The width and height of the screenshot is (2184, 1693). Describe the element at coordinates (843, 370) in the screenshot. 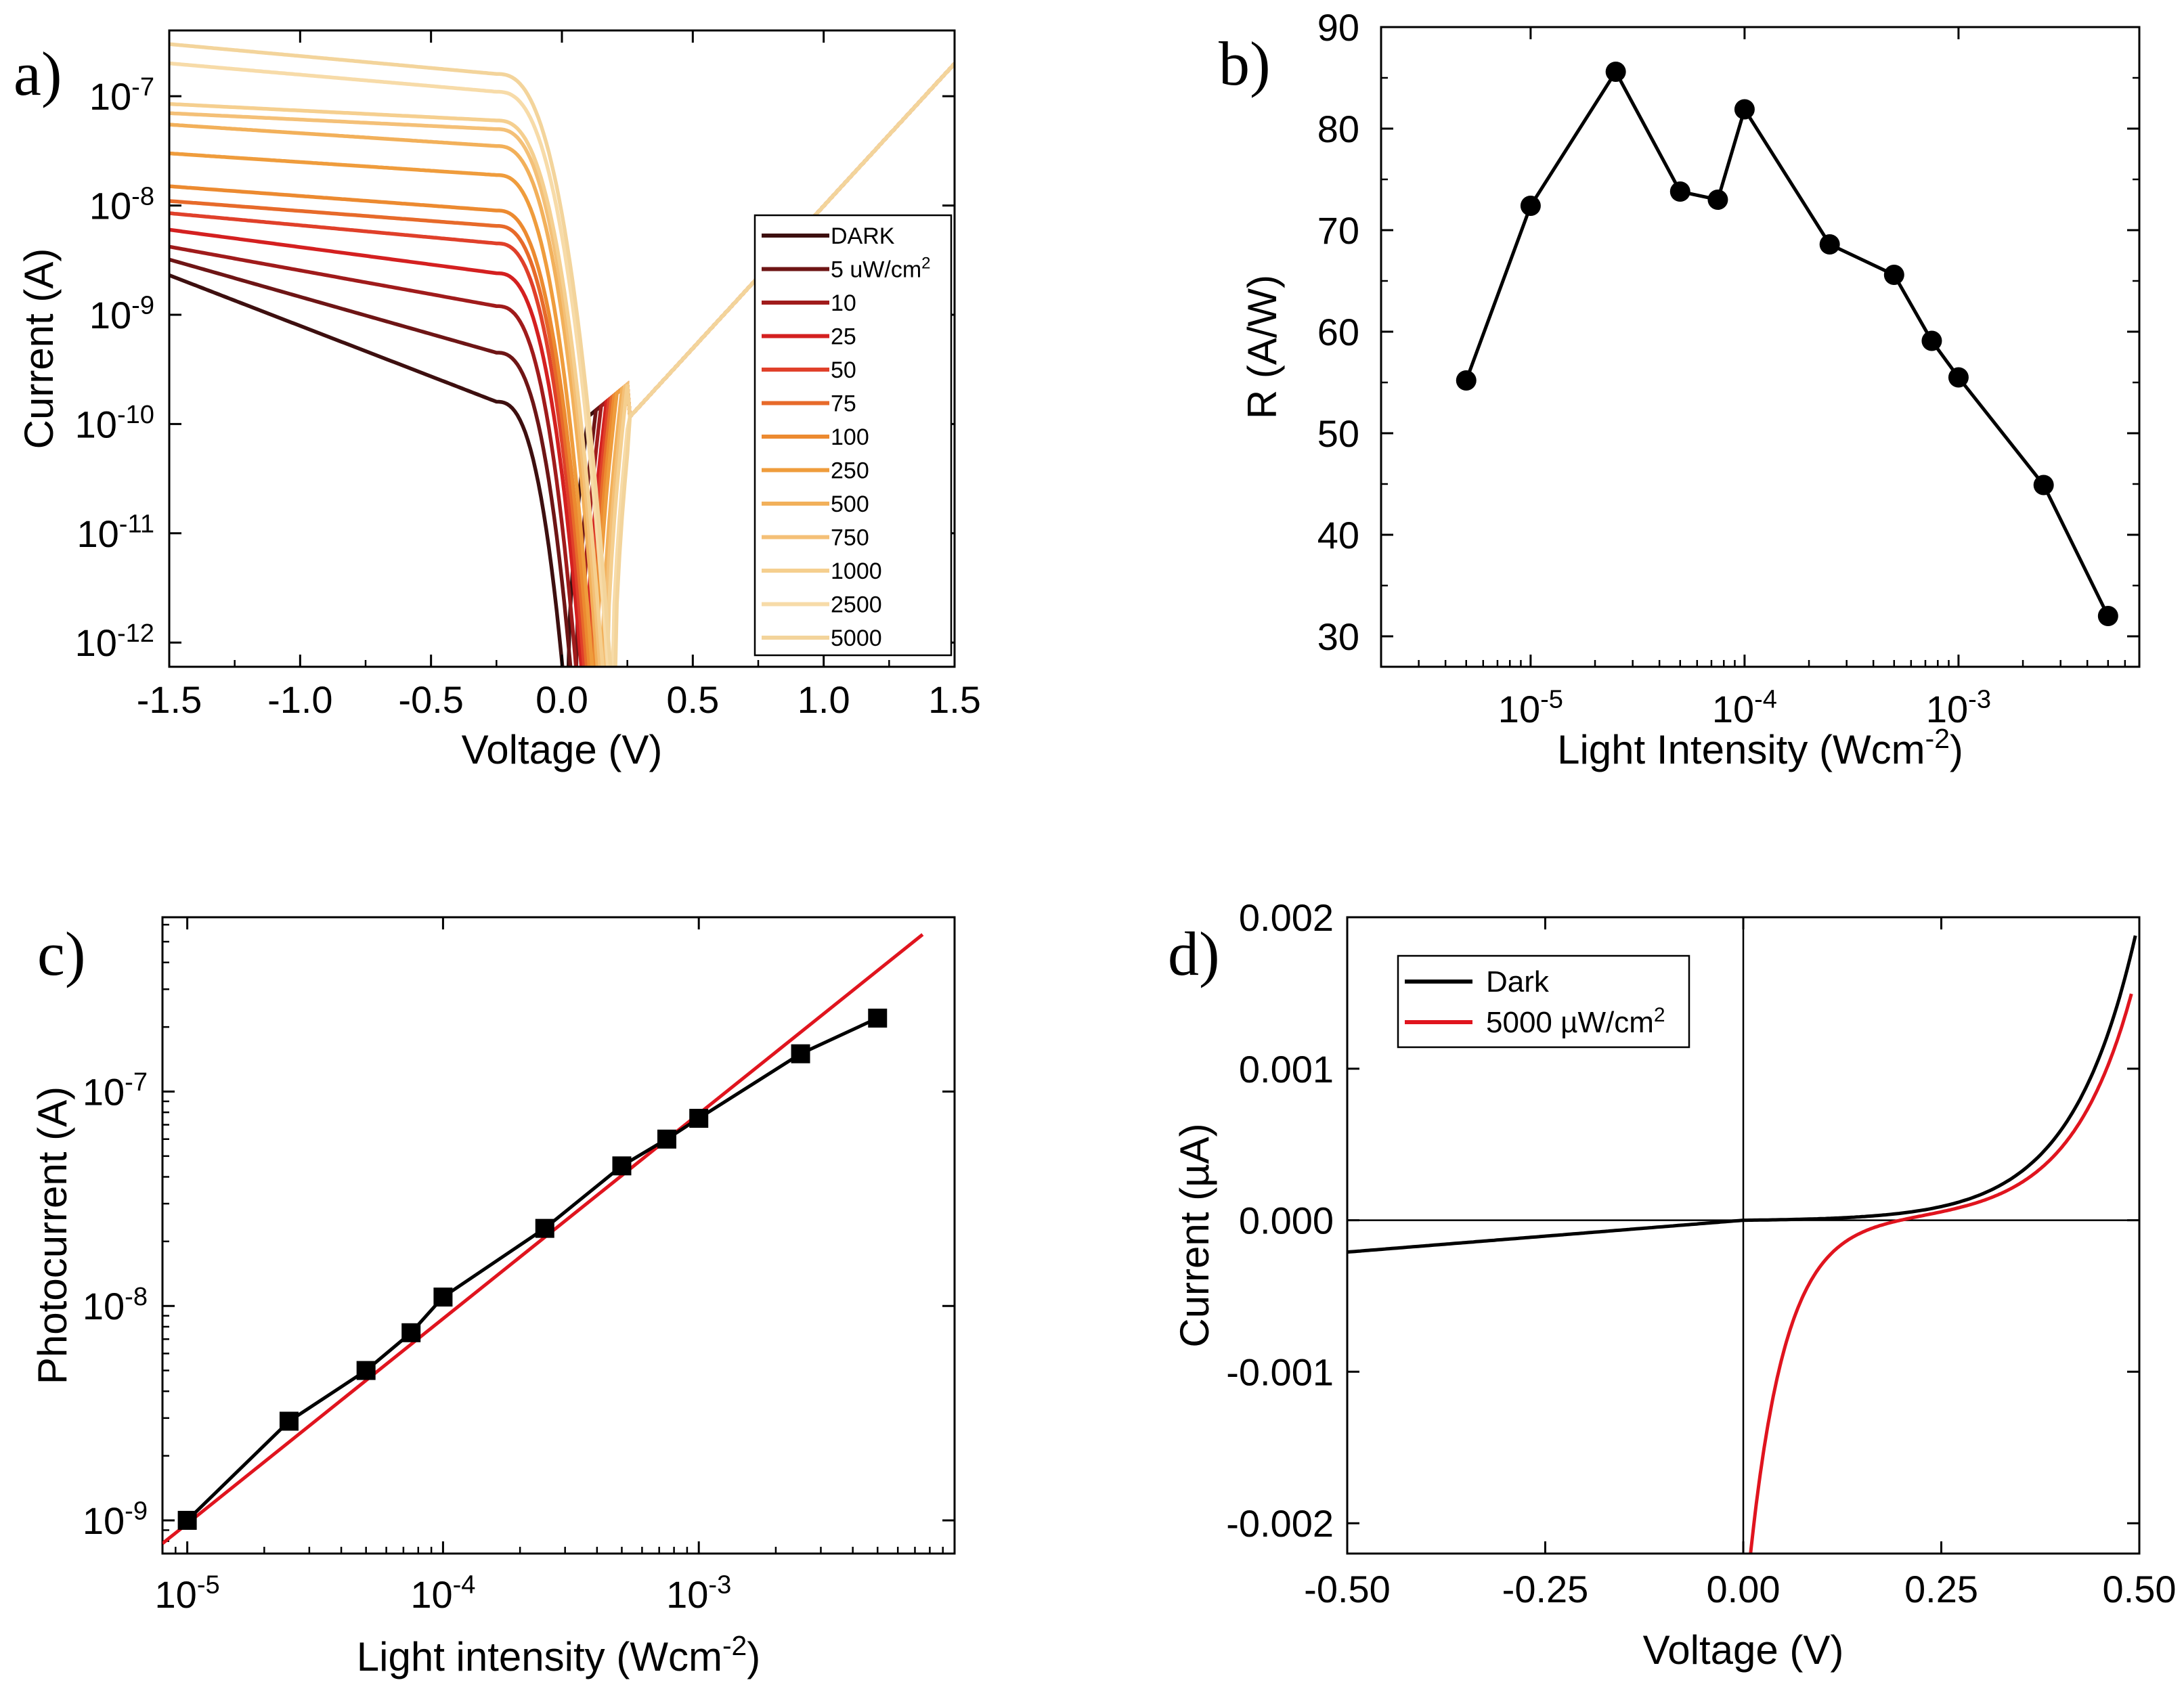

I see `legend-label-a-4-value: 50` at that location.